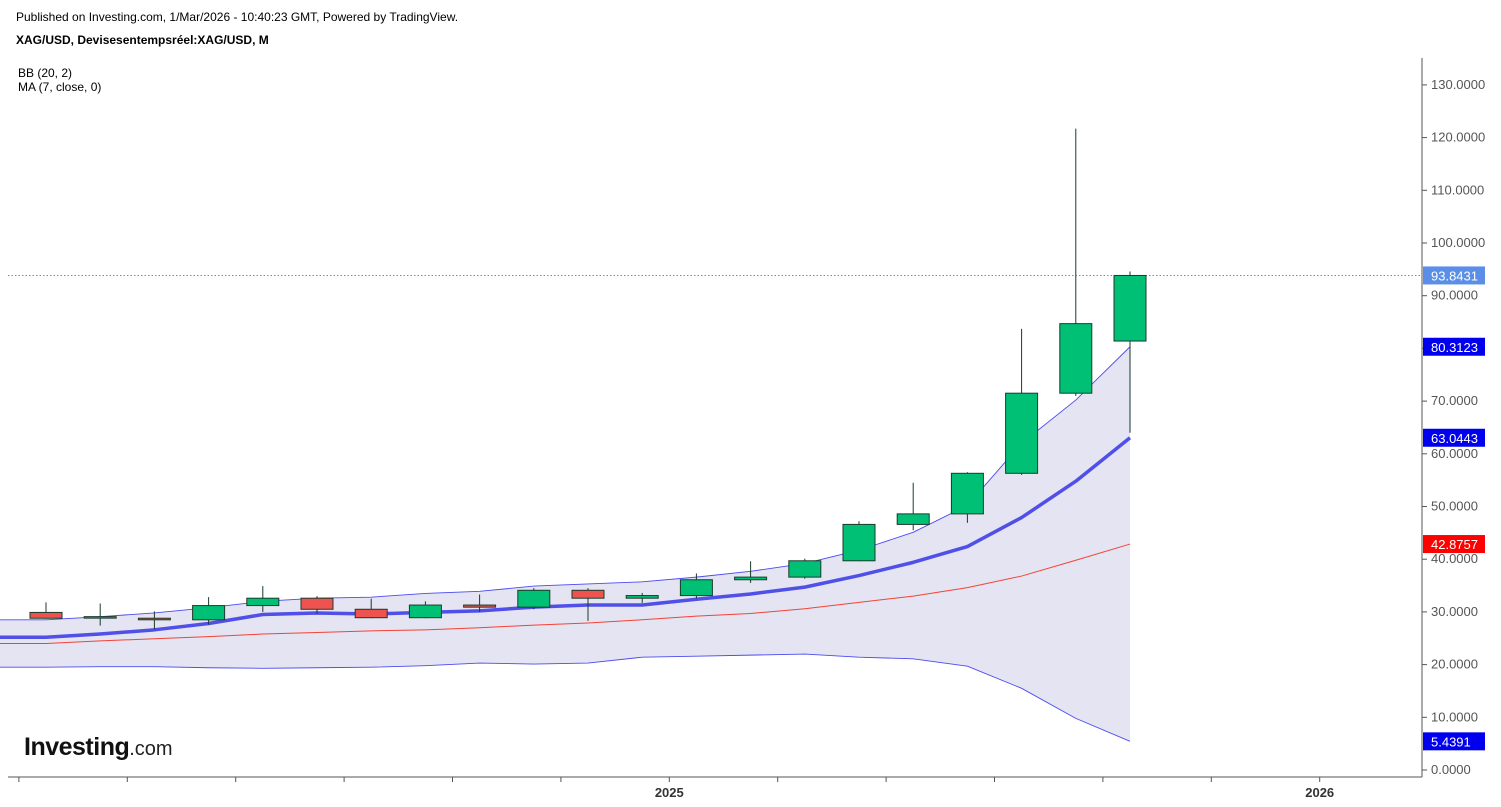 The image size is (1501, 807). Describe the element at coordinates (1451, 741) in the screenshot. I see `value-tag-label: 5.4391` at that location.